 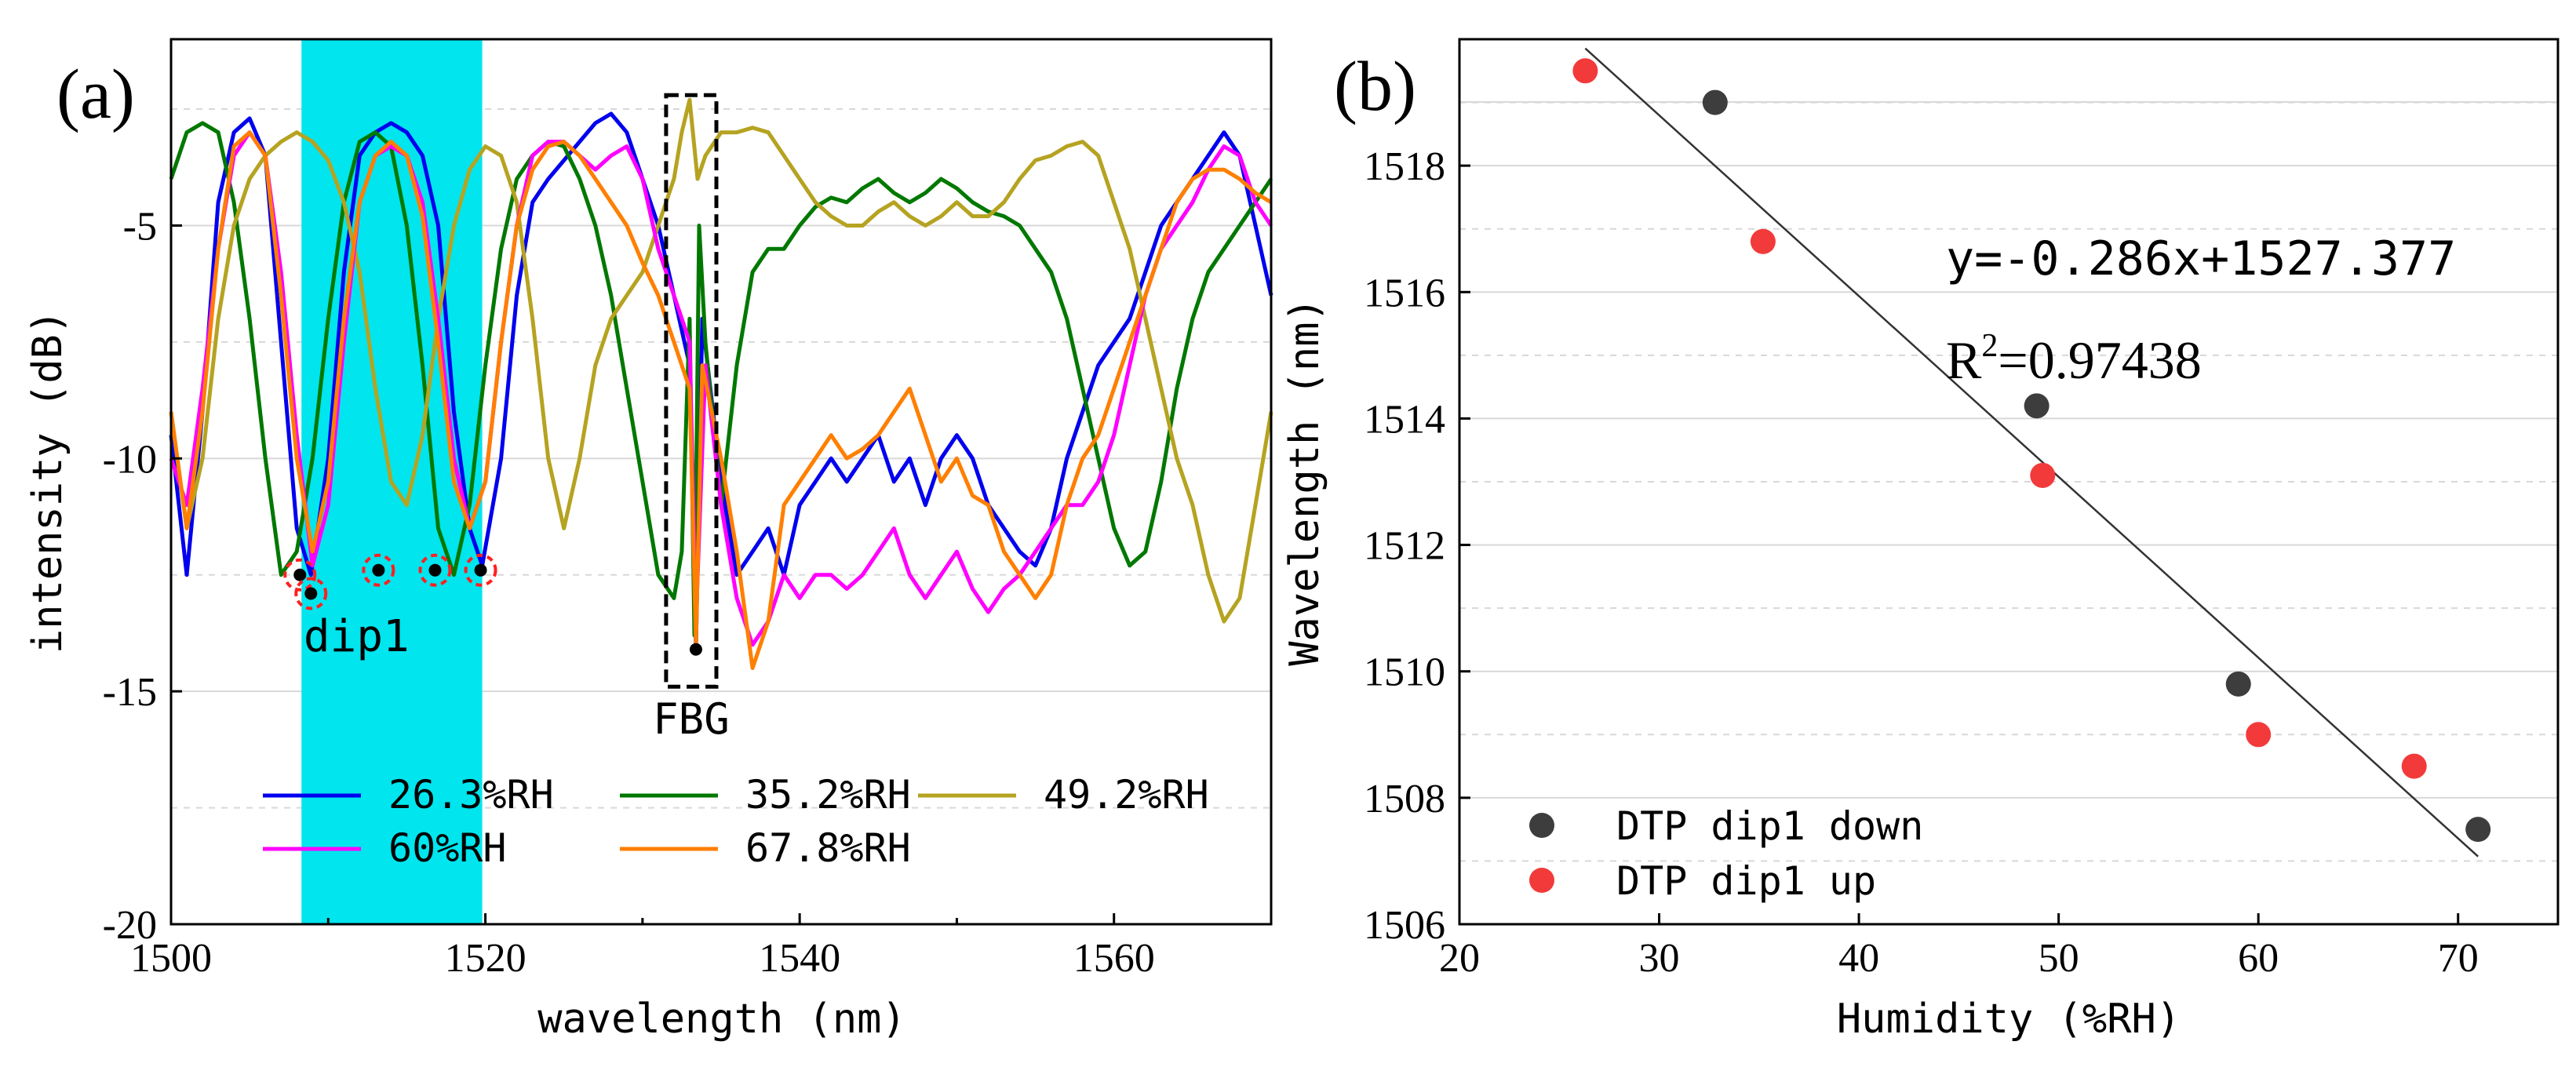 I want to click on r-squared: R2=0.97438, so click(x=2074, y=359).